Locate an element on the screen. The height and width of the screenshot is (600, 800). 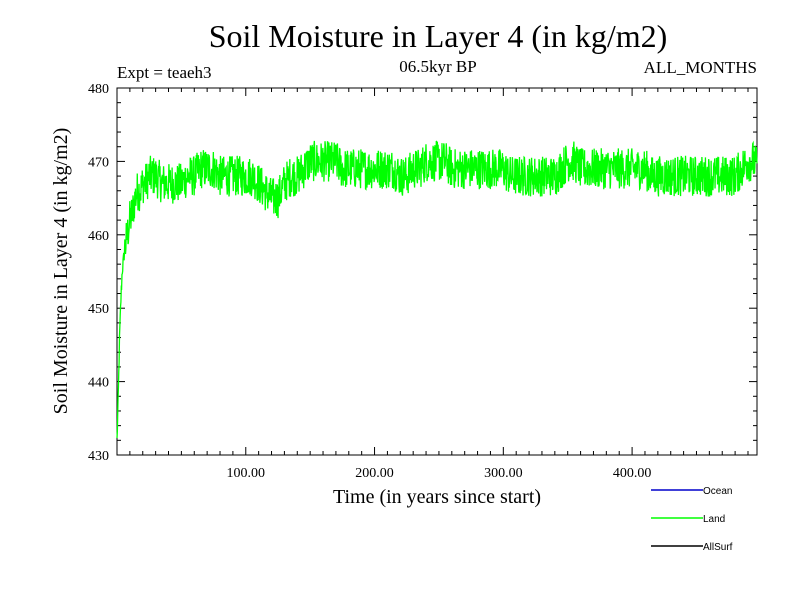
x-axis-label: Time (in years since start) is located at coordinates (437, 497).